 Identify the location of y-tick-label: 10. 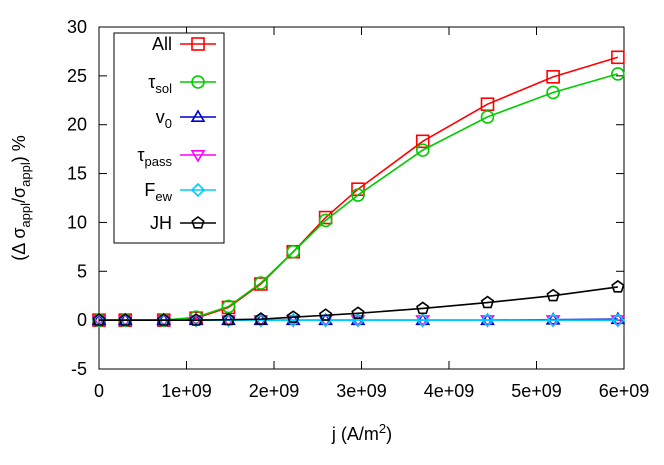
(77, 222).